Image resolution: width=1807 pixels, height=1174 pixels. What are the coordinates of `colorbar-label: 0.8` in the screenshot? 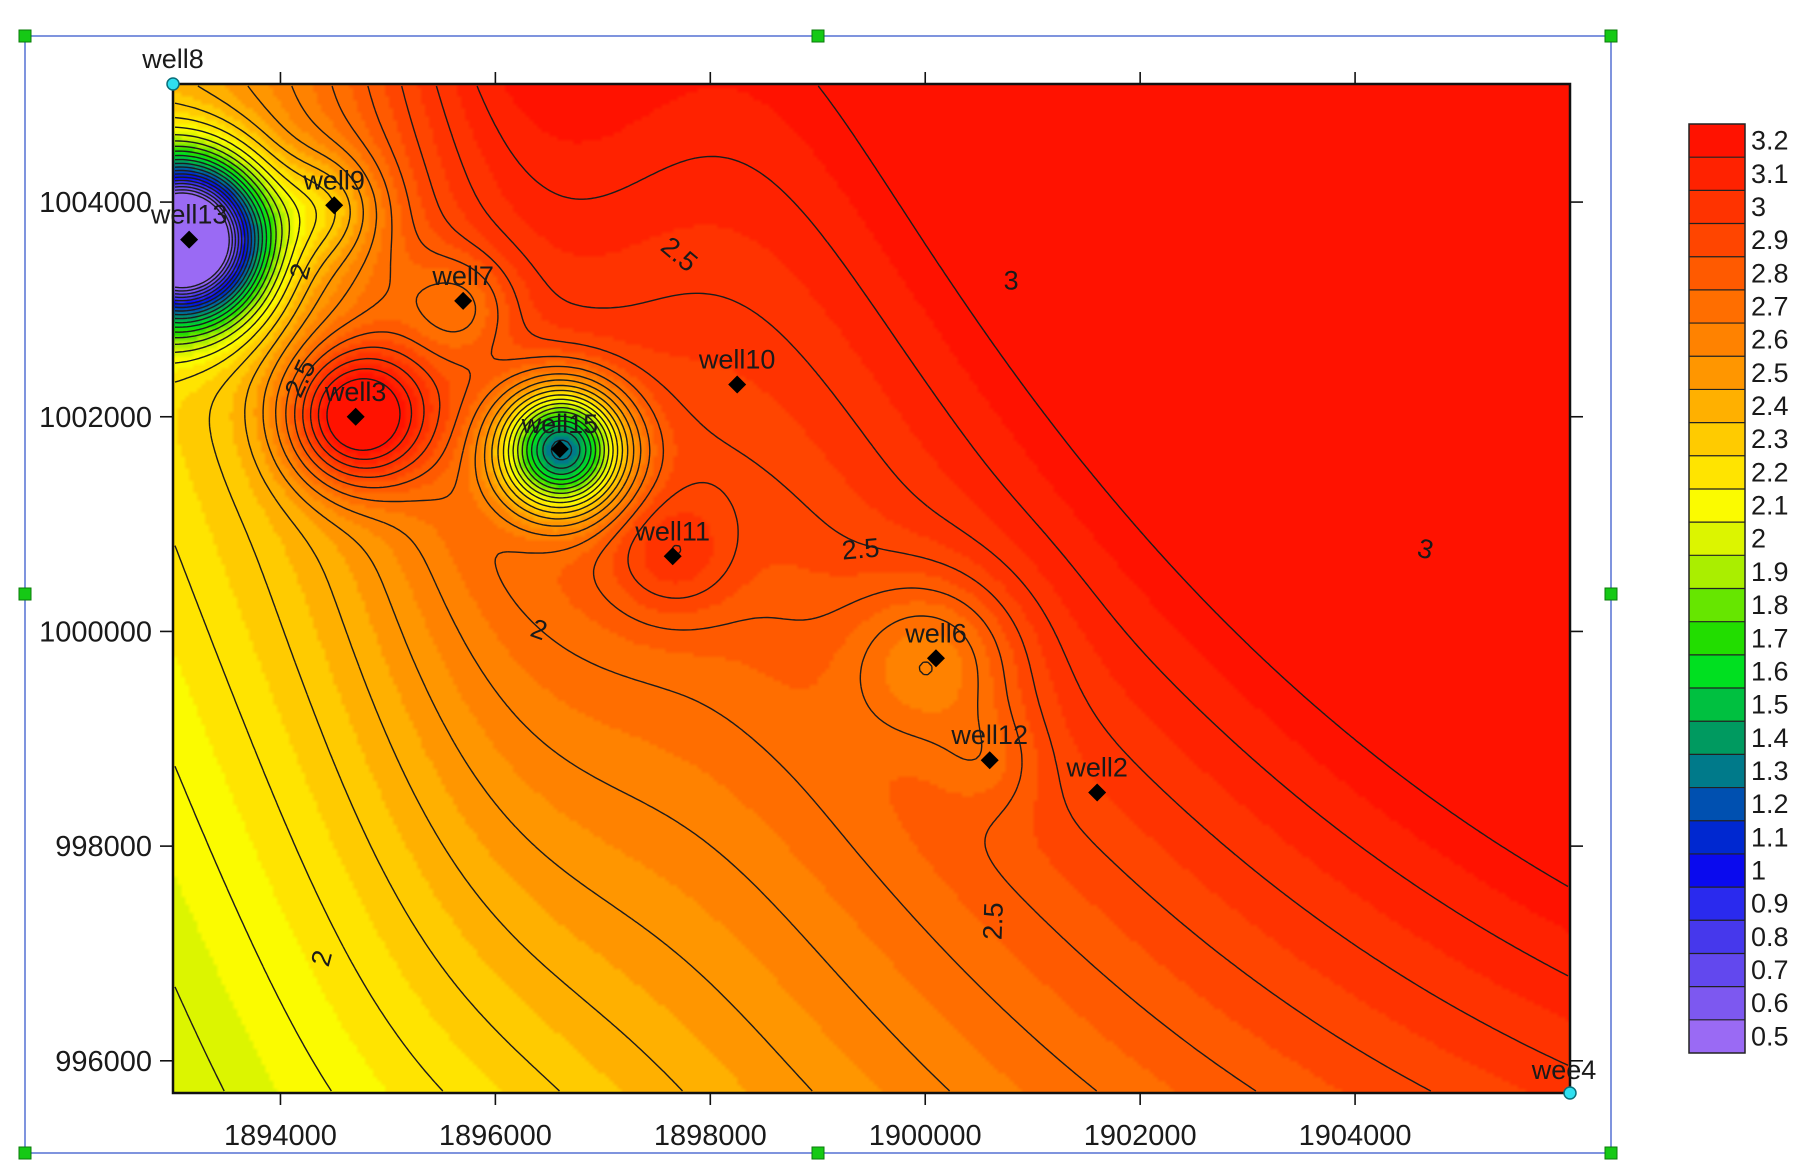 It's located at (1770, 937).